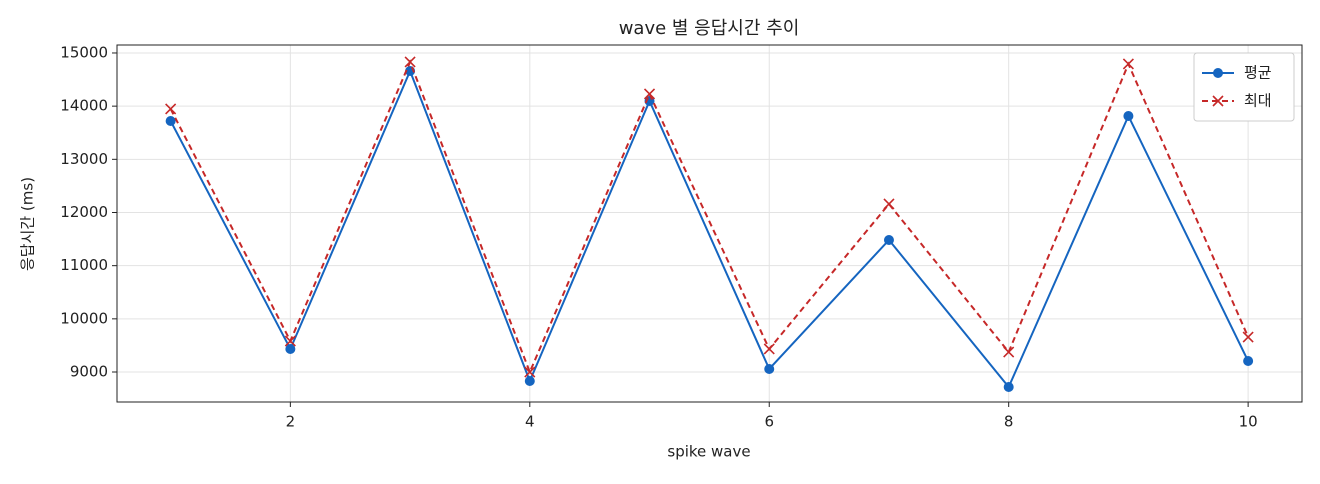  I want to click on y-axis-label: 응답시간 (ms), so click(28, 224).